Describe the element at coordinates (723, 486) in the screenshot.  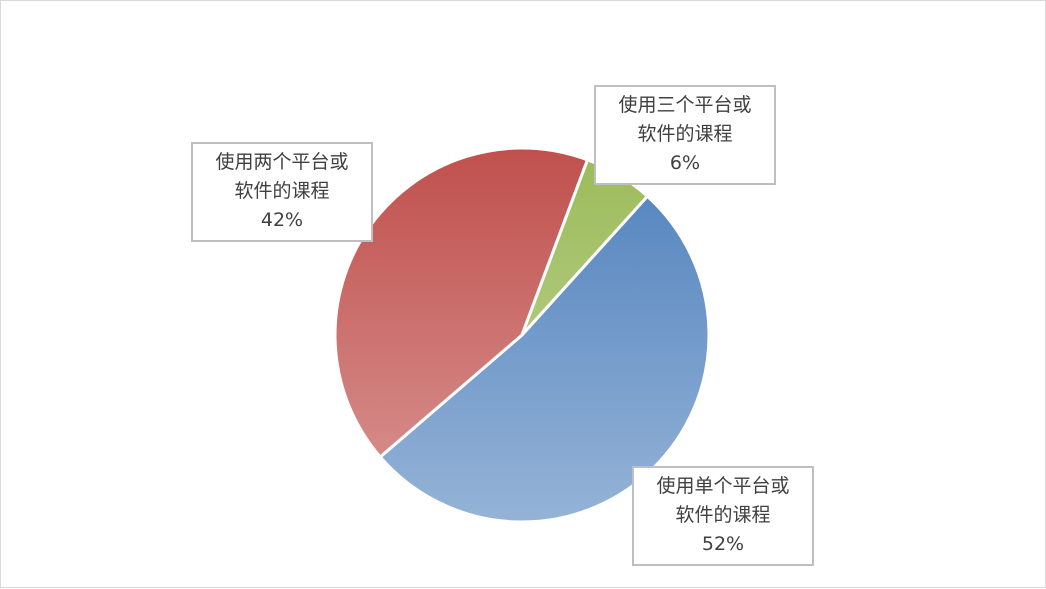
I see `label-line1: 使用单个平台或` at that location.